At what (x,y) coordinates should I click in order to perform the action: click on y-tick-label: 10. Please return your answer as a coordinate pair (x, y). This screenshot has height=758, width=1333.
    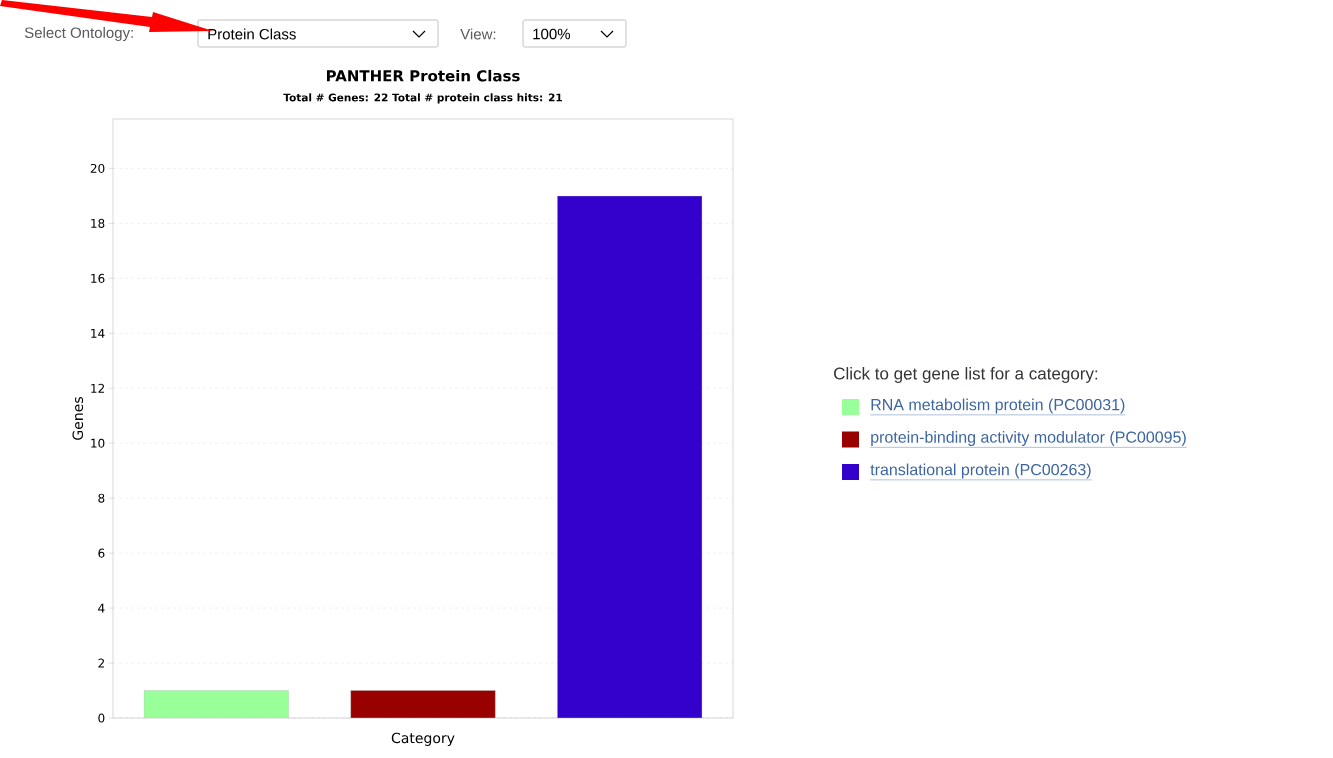
    Looking at the image, I should click on (98, 443).